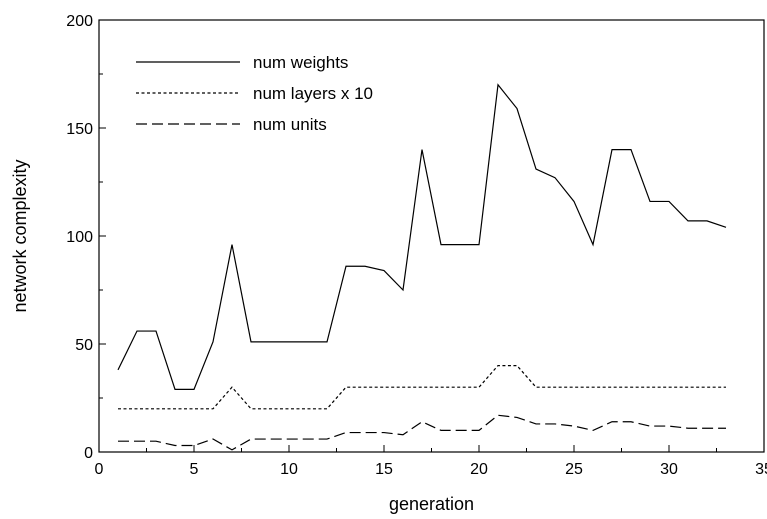 Image resolution: width=767 pixels, height=519 pixels. What do you see at coordinates (669, 469) in the screenshot?
I see `x-tick-label: 30` at bounding box center [669, 469].